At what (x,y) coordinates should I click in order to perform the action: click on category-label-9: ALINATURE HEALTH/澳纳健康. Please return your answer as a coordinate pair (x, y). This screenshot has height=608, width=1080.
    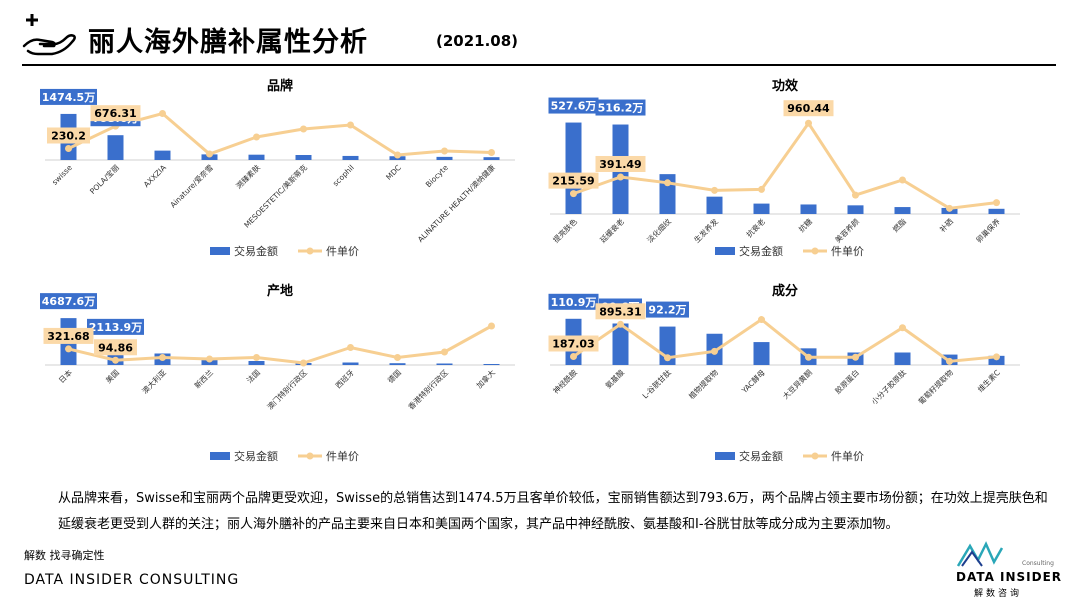
    Looking at the image, I should click on (456, 203).